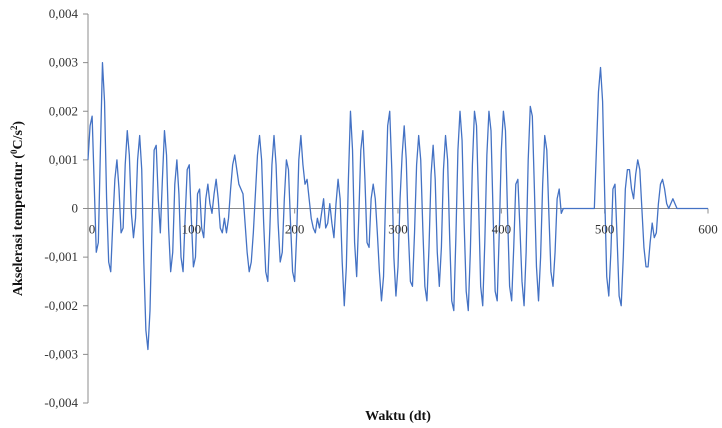 The height and width of the screenshot is (428, 722). What do you see at coordinates (63, 62) in the screenshot?
I see `y-tick-label: 0,003` at bounding box center [63, 62].